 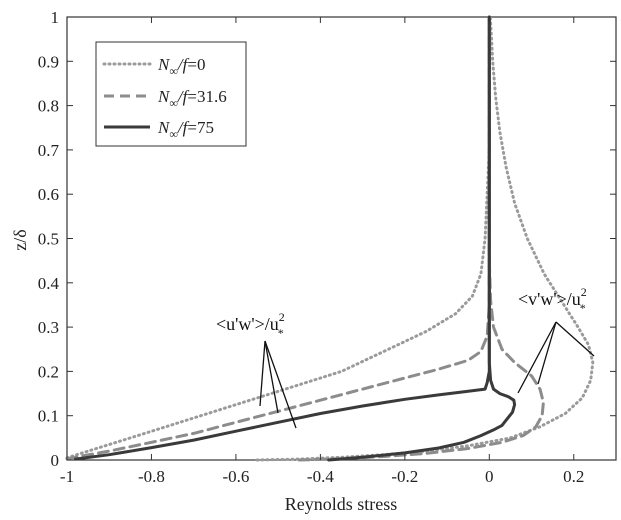 I want to click on x-tick-label: -0.6, so click(x=235, y=476).